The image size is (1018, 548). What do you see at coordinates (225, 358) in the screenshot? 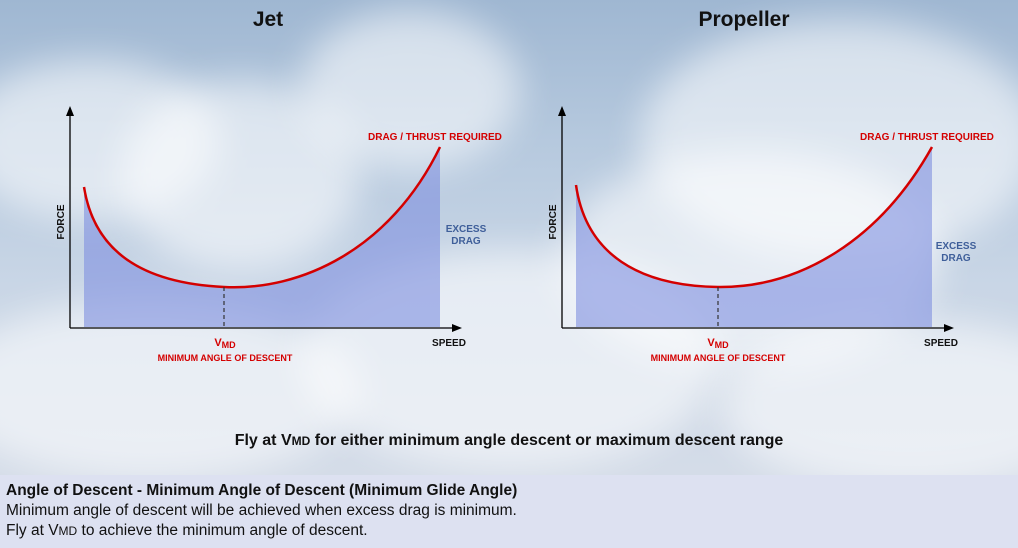
I see `jet-vmd-caption: MINIMUM ANGLE OF DESCENT` at bounding box center [225, 358].